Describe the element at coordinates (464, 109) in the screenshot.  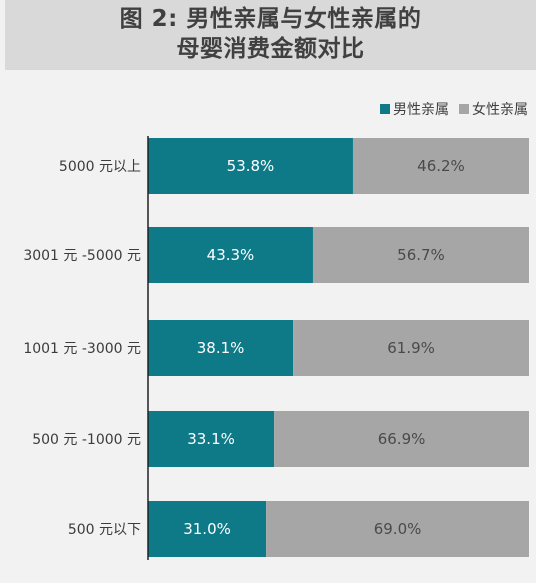
I see `legend-swatch-female` at that location.